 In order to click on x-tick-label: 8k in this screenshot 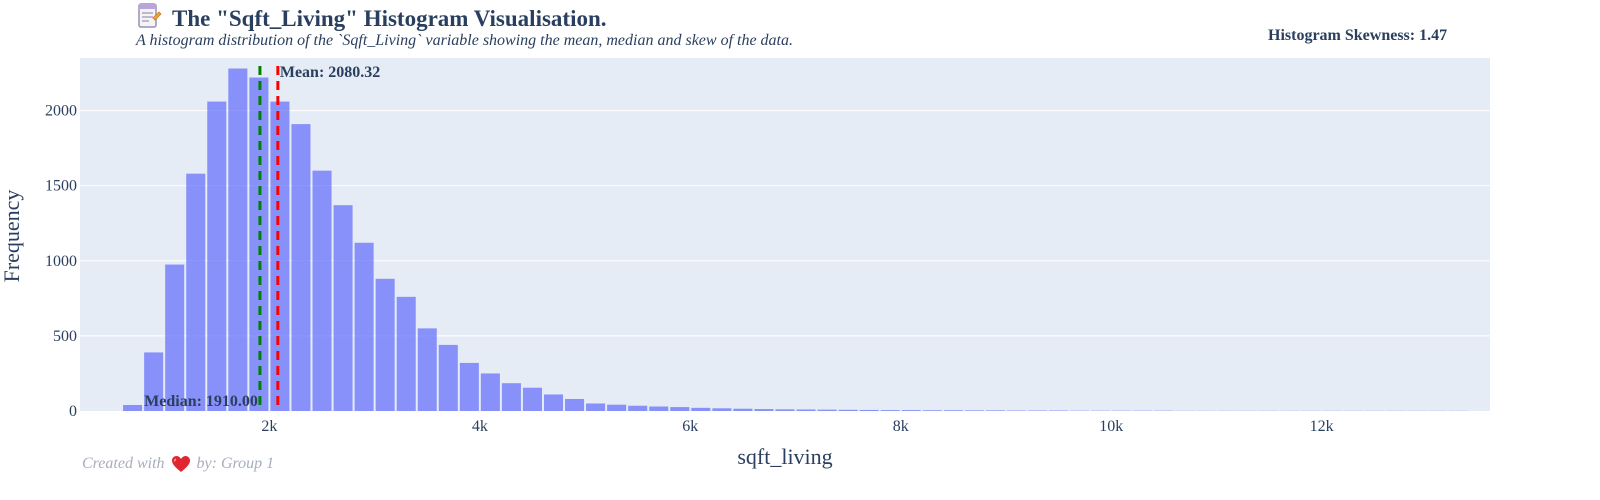, I will do `click(901, 426)`.